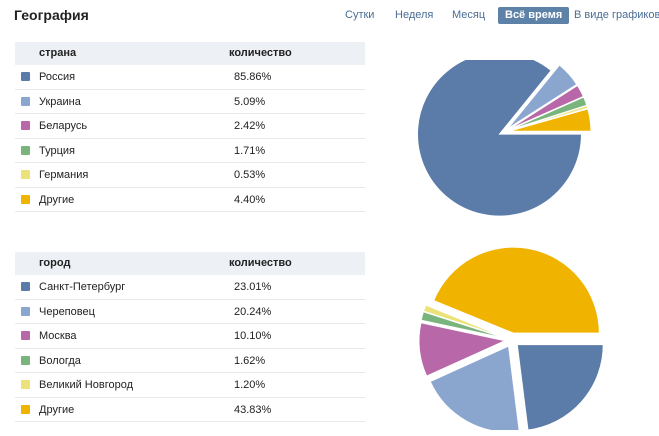  What do you see at coordinates (250, 101) in the screenshot?
I see `row-value: 5.09%` at bounding box center [250, 101].